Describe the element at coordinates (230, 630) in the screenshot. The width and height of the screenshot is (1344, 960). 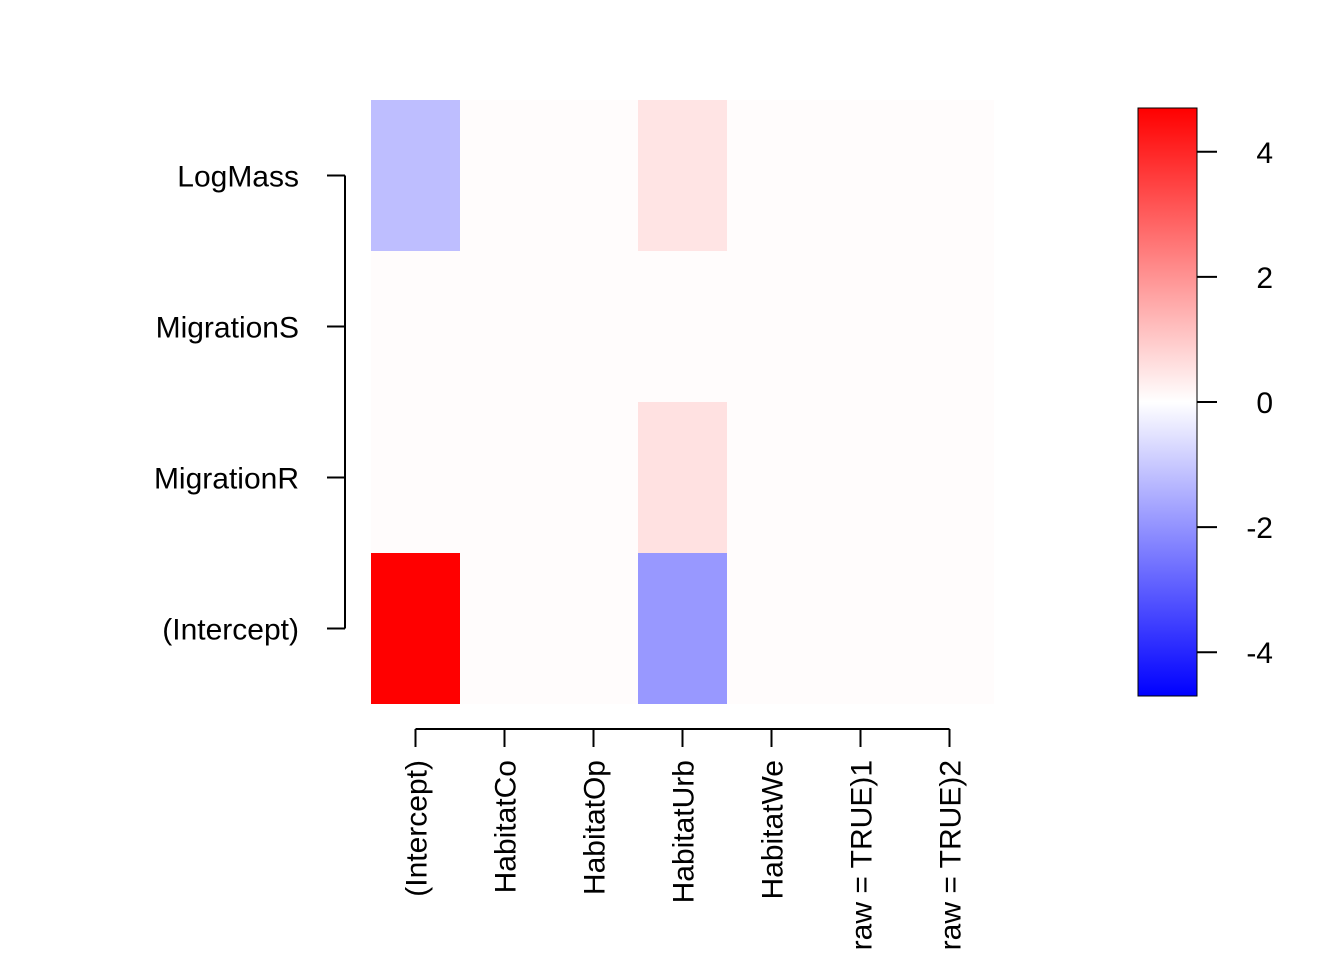
I see `y-tick-label: (Intercept)` at that location.